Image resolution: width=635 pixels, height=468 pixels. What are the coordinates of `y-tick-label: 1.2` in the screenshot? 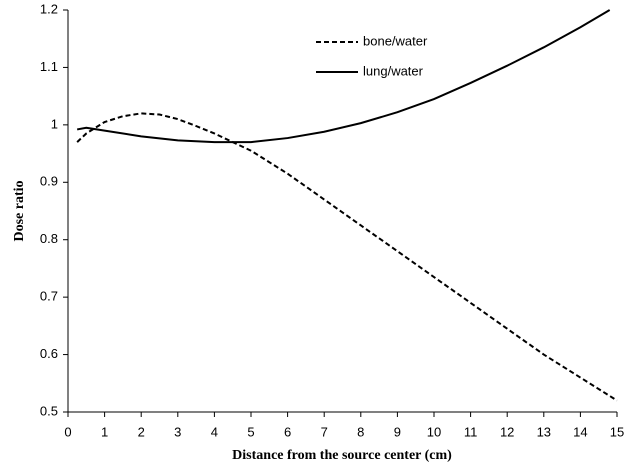 It's located at (49, 8).